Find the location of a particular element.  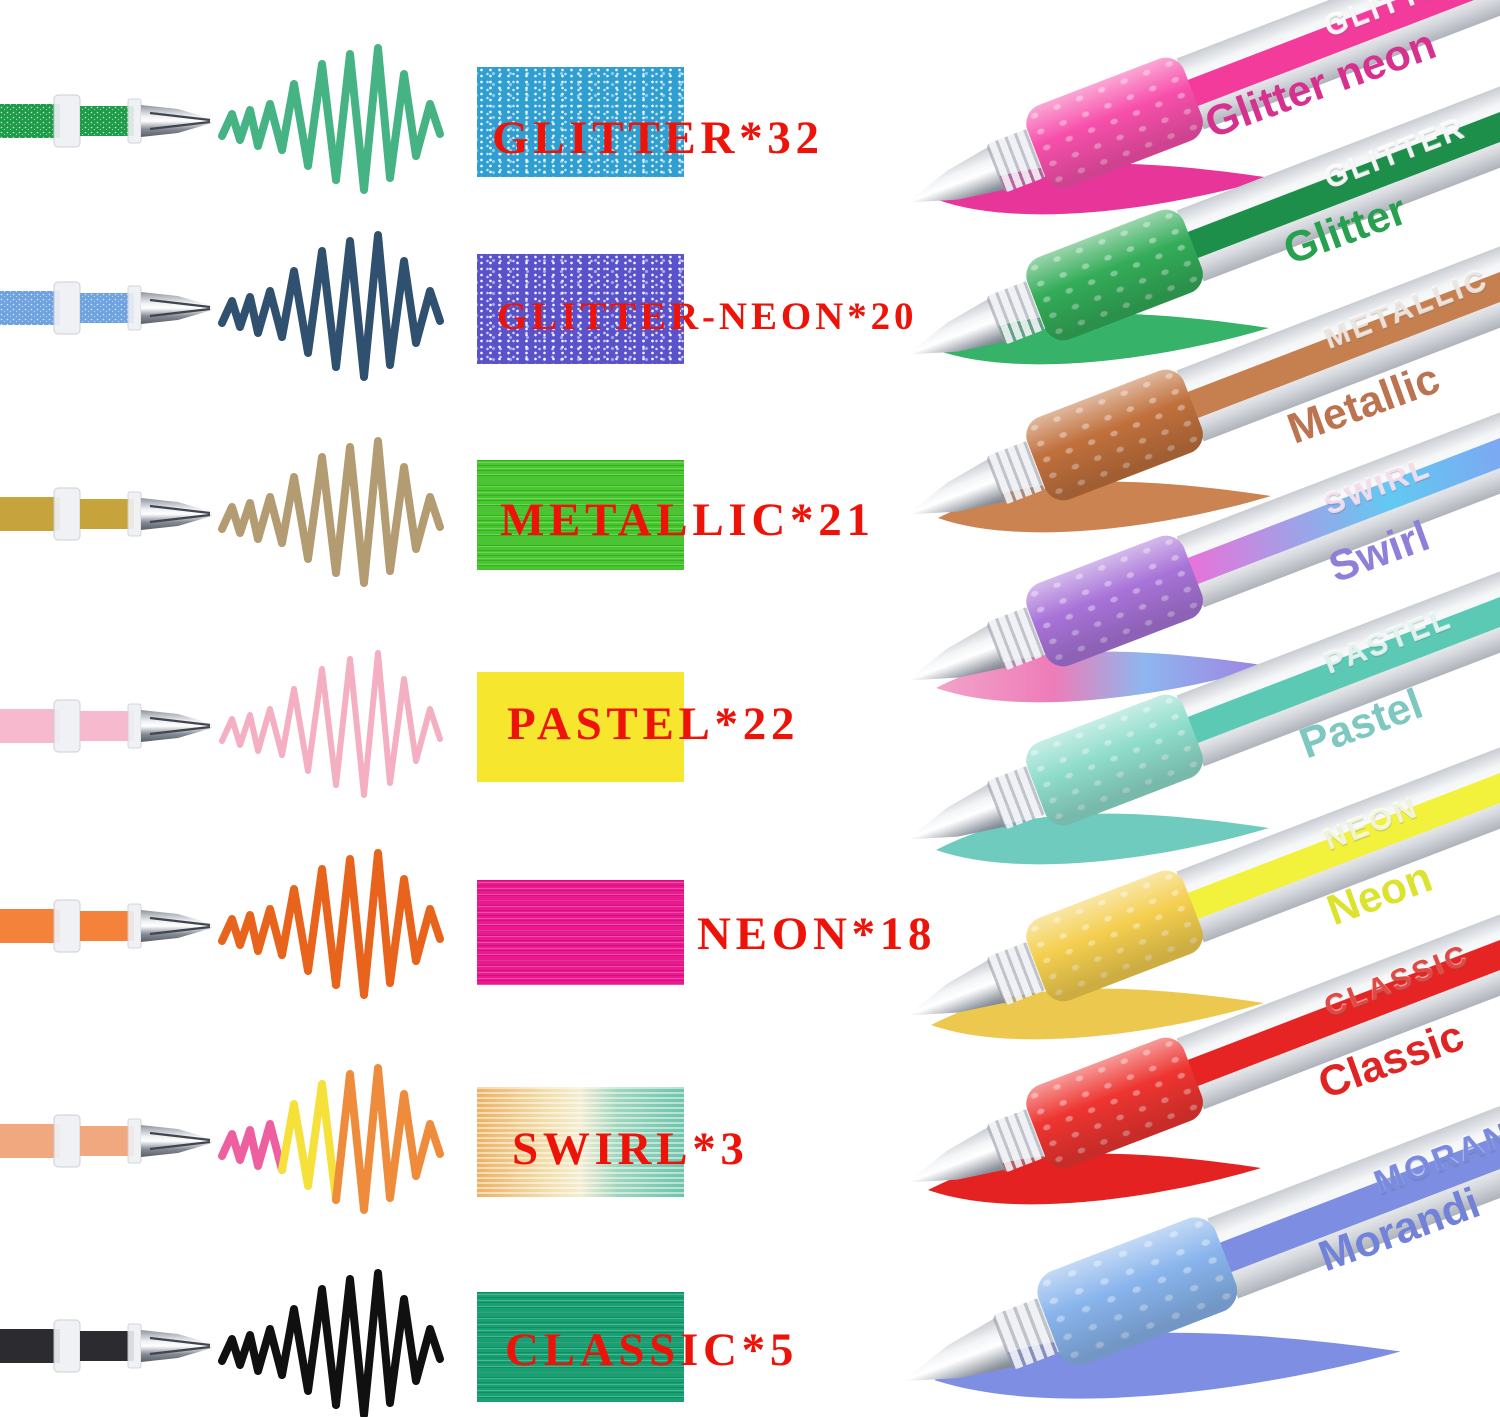

swoosh-pastel is located at coordinates (1102, 839).